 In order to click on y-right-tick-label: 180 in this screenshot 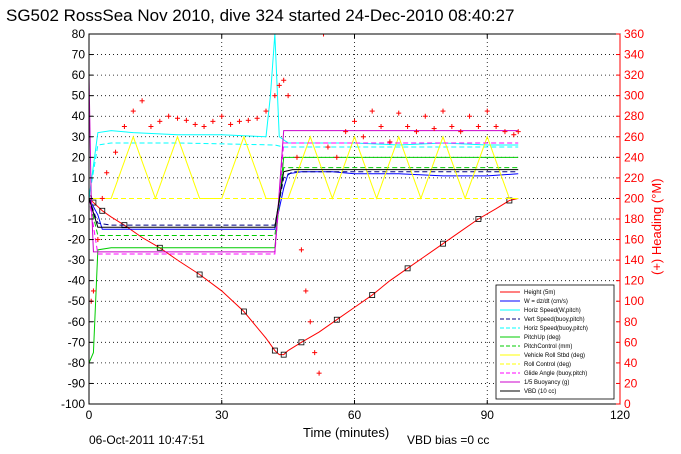, I will do `click(634, 219)`.